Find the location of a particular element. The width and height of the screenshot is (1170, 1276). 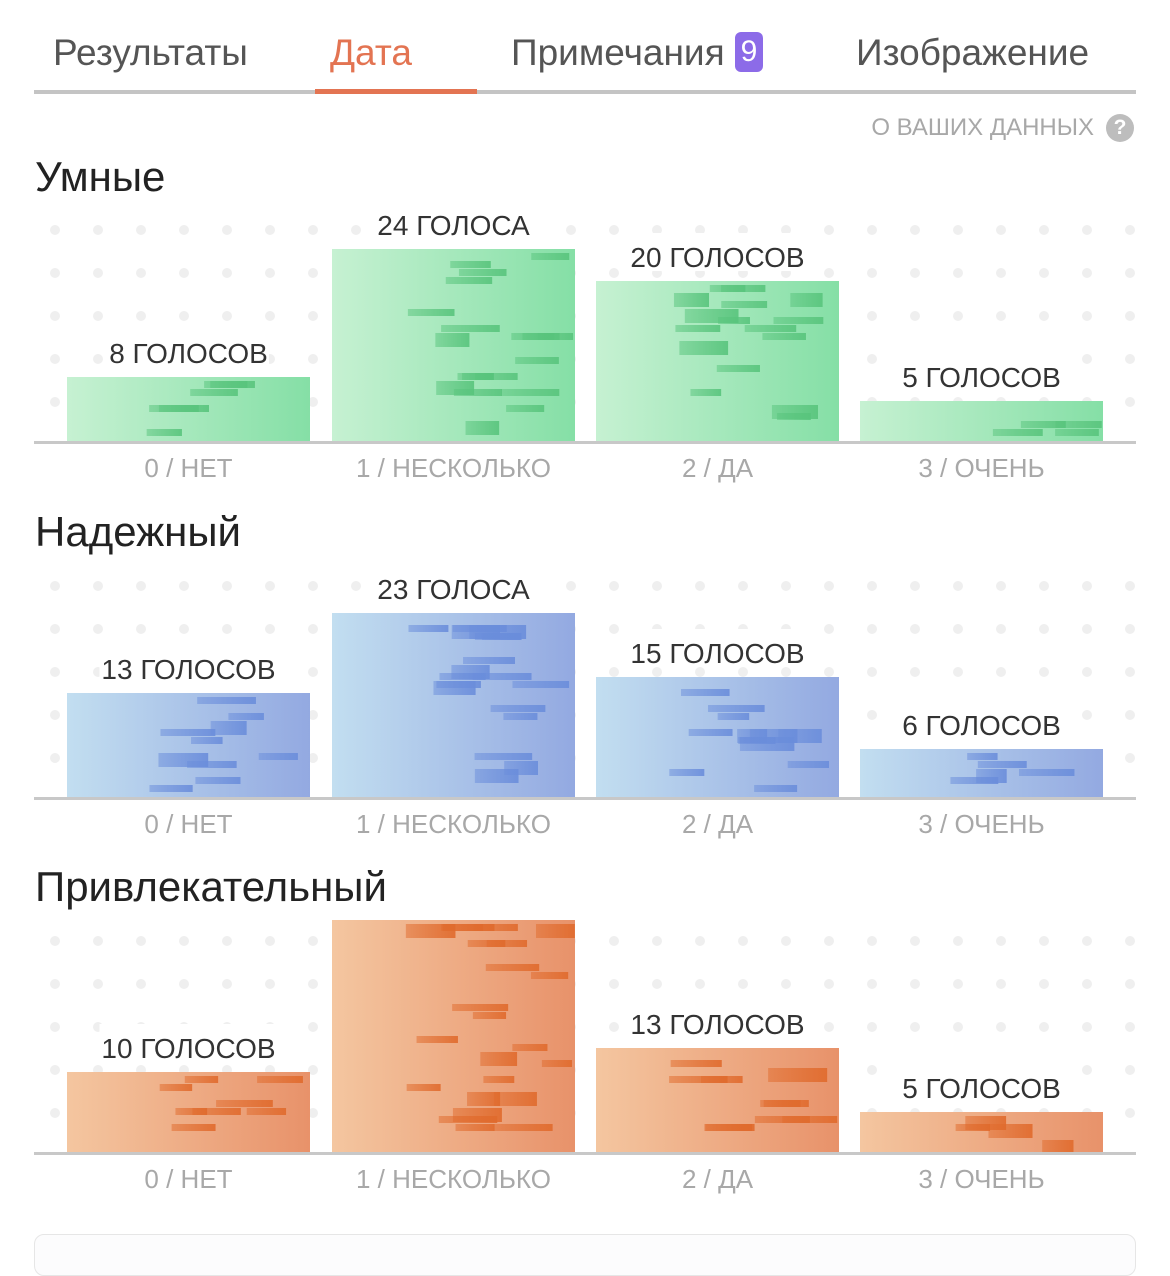

tab-notes: Примечания 9 is located at coordinates (637, 53).